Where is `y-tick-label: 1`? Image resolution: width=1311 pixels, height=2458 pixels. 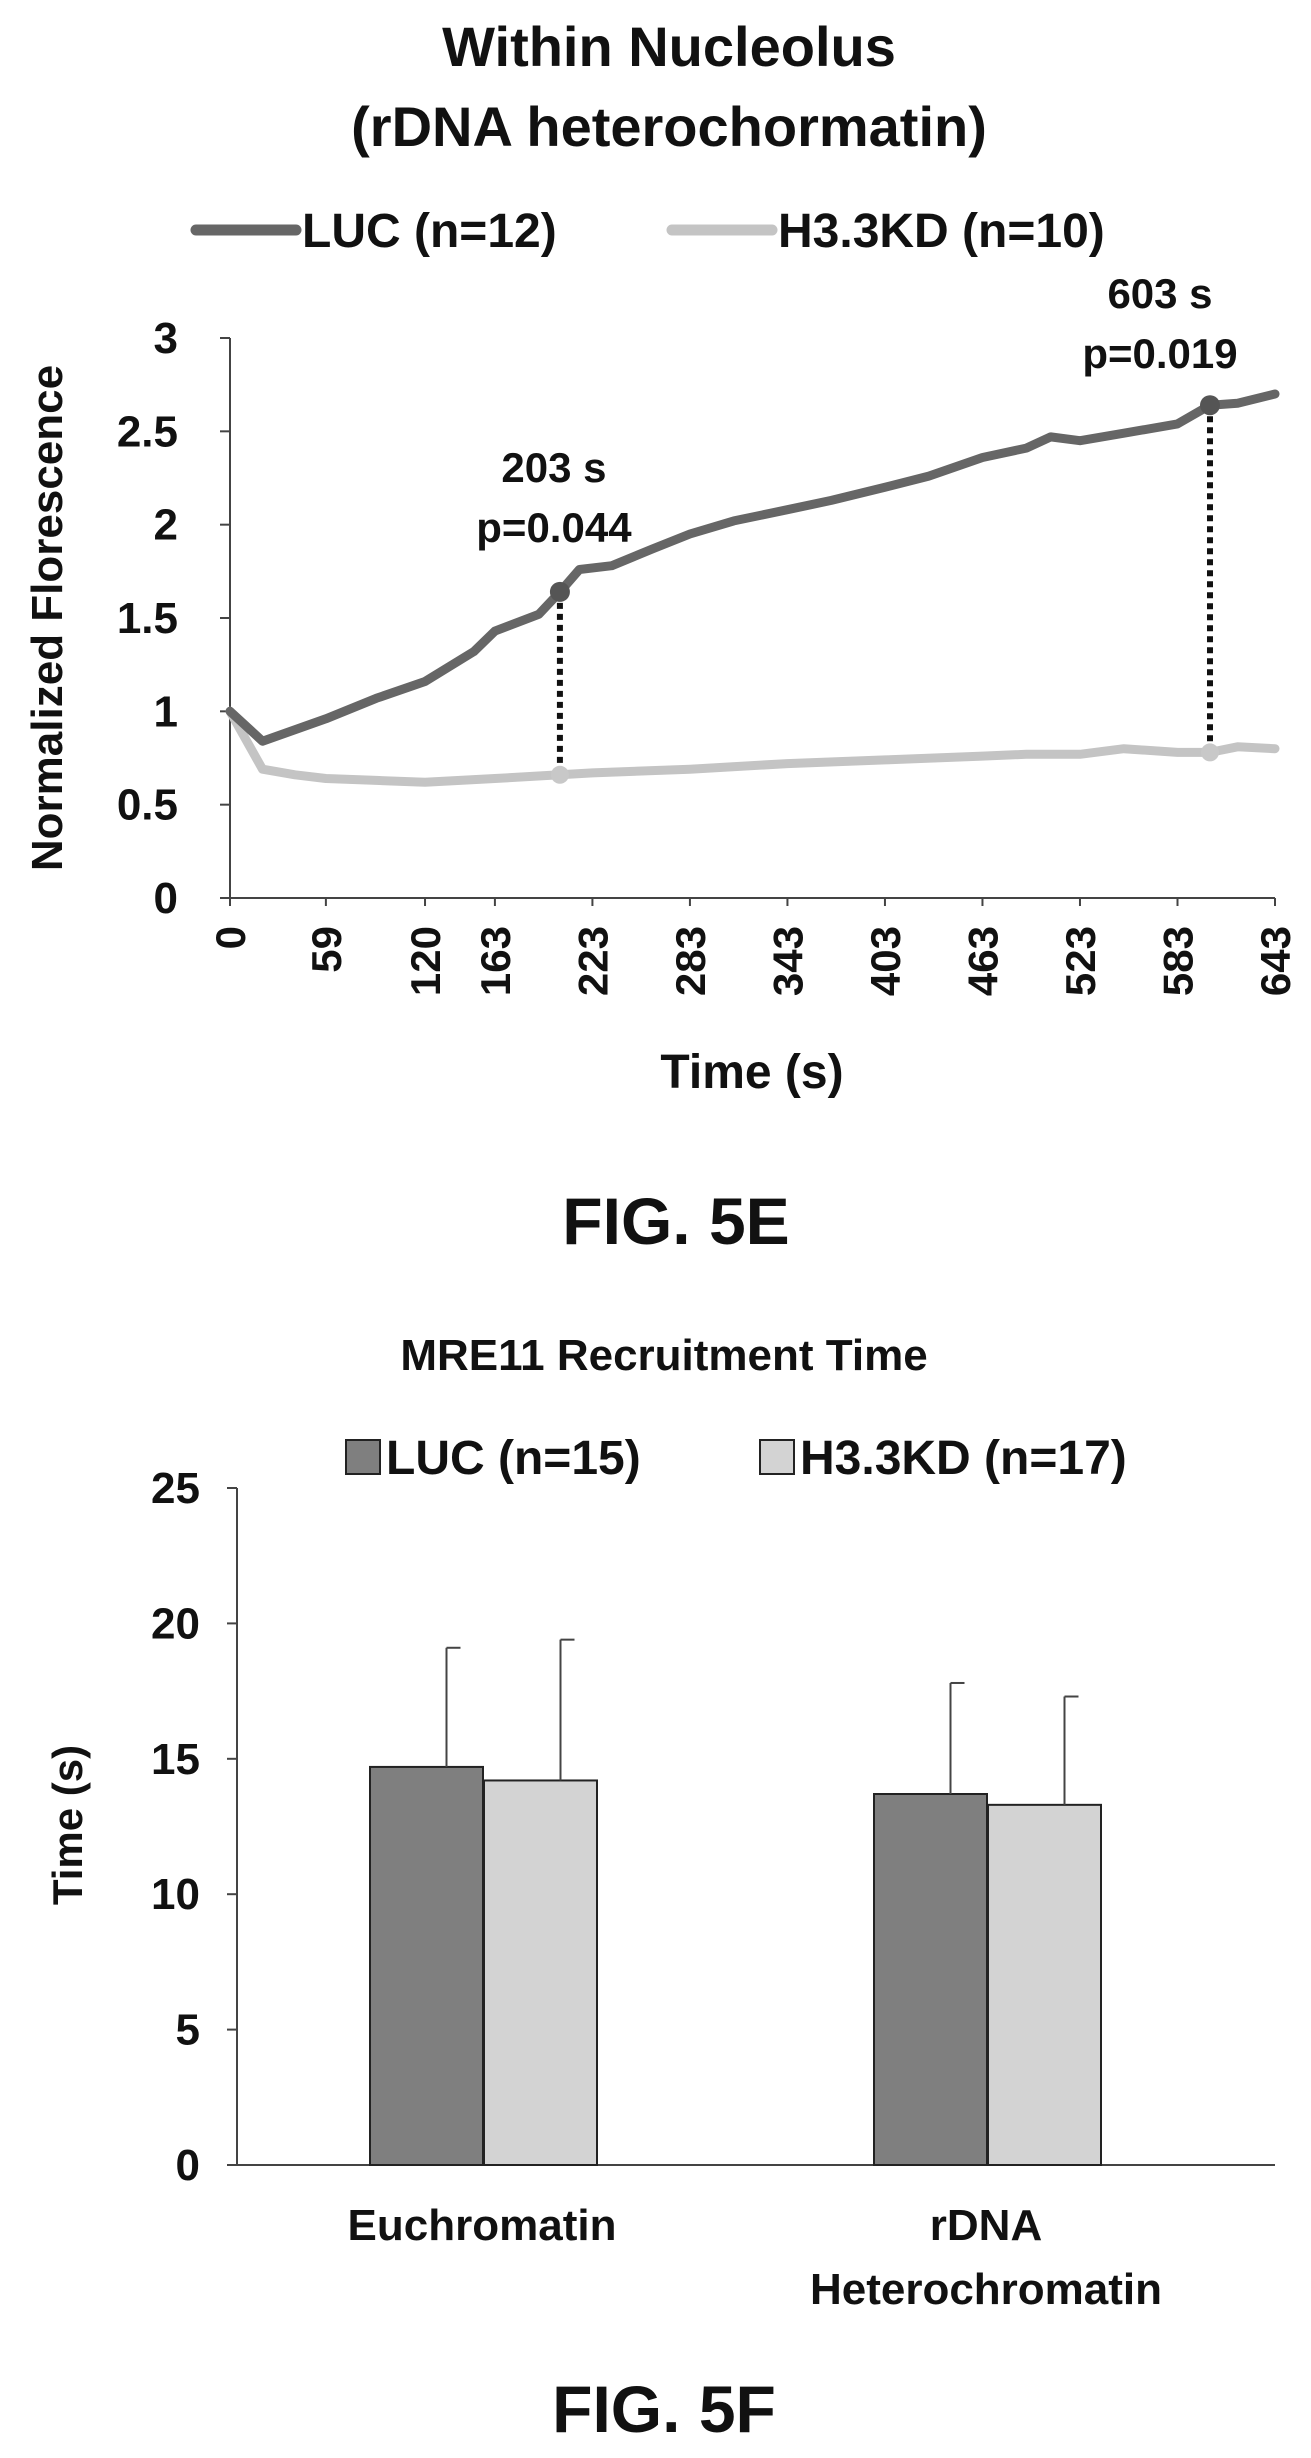
y-tick-label: 1 is located at coordinates (166, 711).